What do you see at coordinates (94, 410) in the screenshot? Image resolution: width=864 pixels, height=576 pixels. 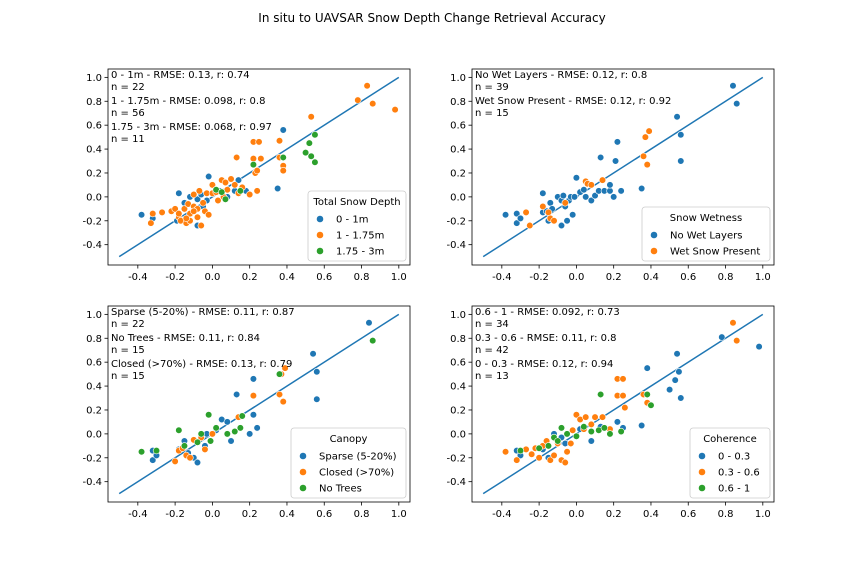 I see `y-tick-label: 0.2` at bounding box center [94, 410].